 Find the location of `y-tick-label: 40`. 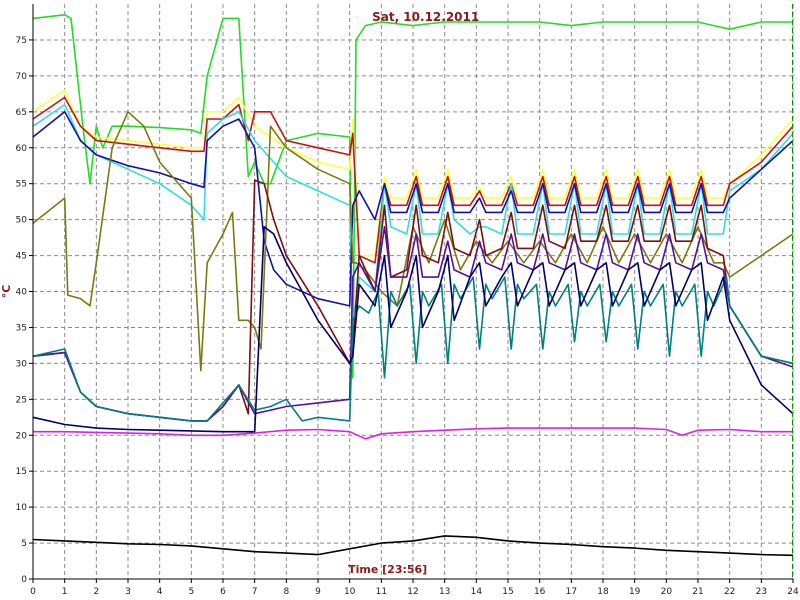

y-tick-label: 40 is located at coordinates (22, 293).